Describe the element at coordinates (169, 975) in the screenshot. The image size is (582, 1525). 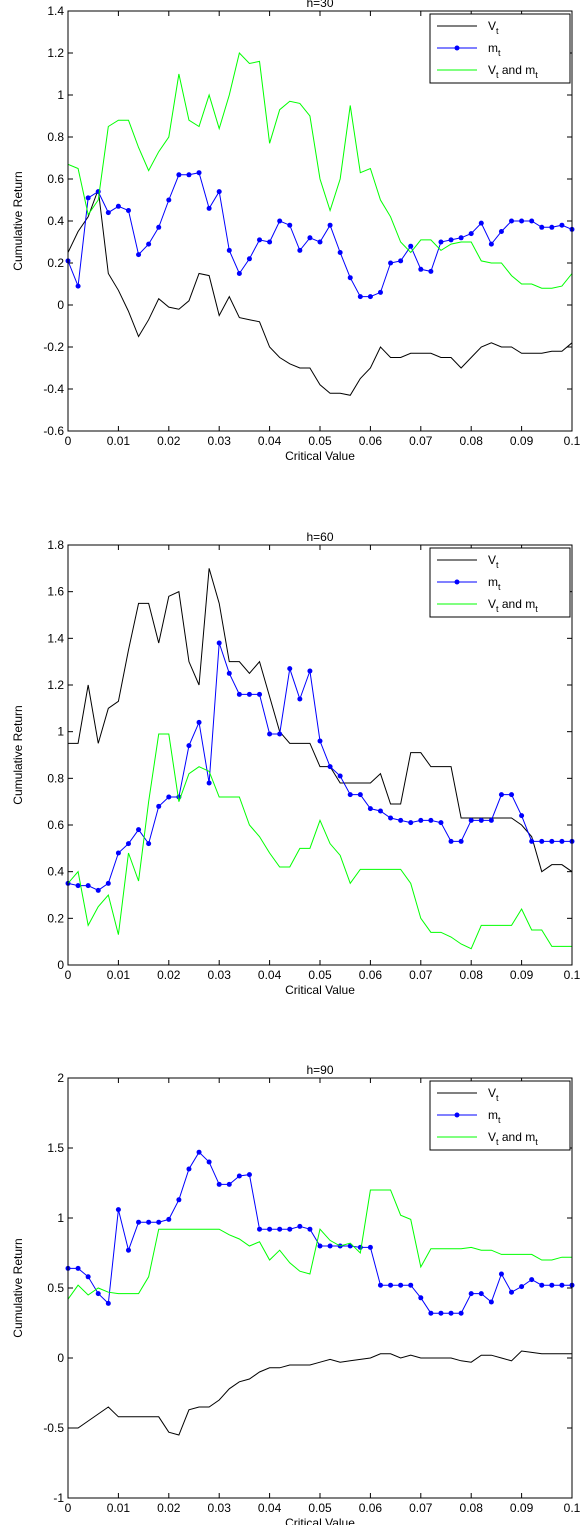
I see `x-tick-label: 0.02` at that location.